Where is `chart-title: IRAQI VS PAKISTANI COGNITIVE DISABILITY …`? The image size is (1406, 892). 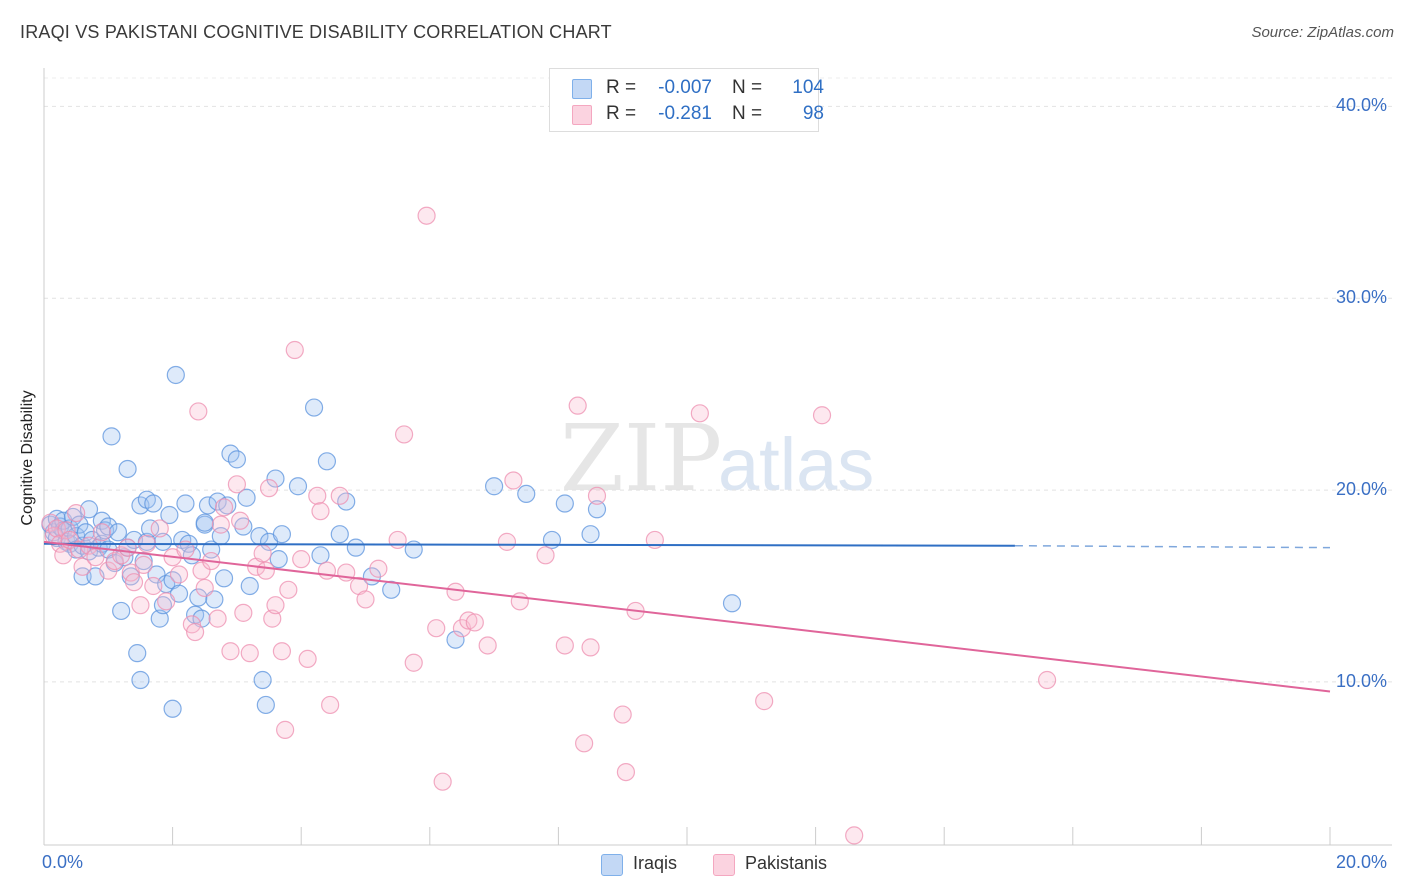 chart-title: IRAQI VS PAKISTANI COGNITIVE DISABILITY … is located at coordinates (316, 32).